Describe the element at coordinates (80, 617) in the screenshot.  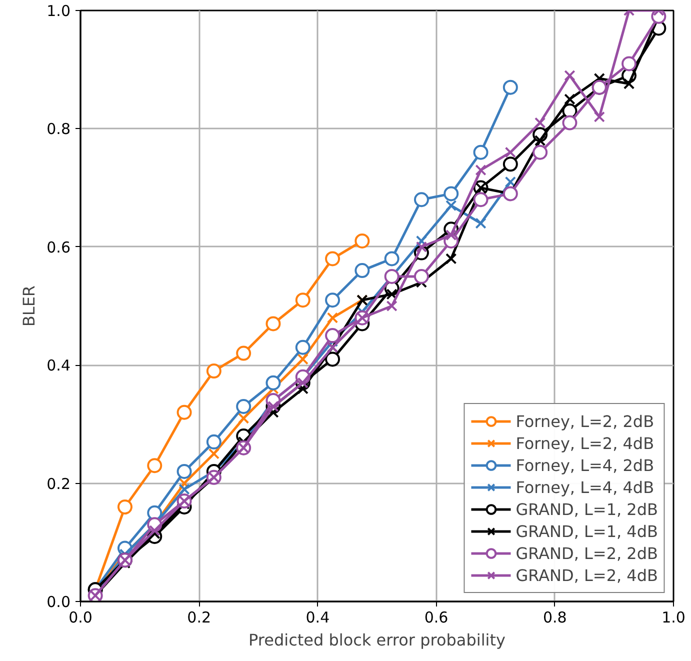
I see `x-tick-label: 0.0` at that location.